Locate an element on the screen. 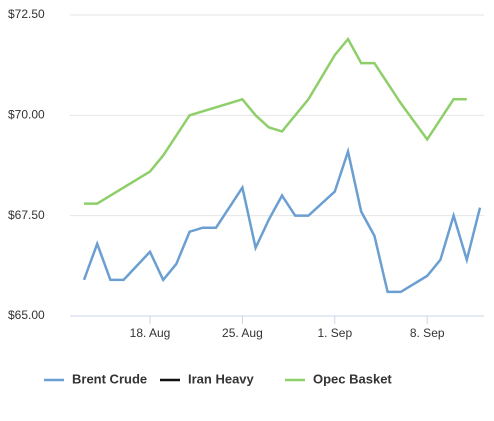 Image resolution: width=494 pixels, height=421 pixels. x-tick-label: 1. Sep is located at coordinates (334, 333).